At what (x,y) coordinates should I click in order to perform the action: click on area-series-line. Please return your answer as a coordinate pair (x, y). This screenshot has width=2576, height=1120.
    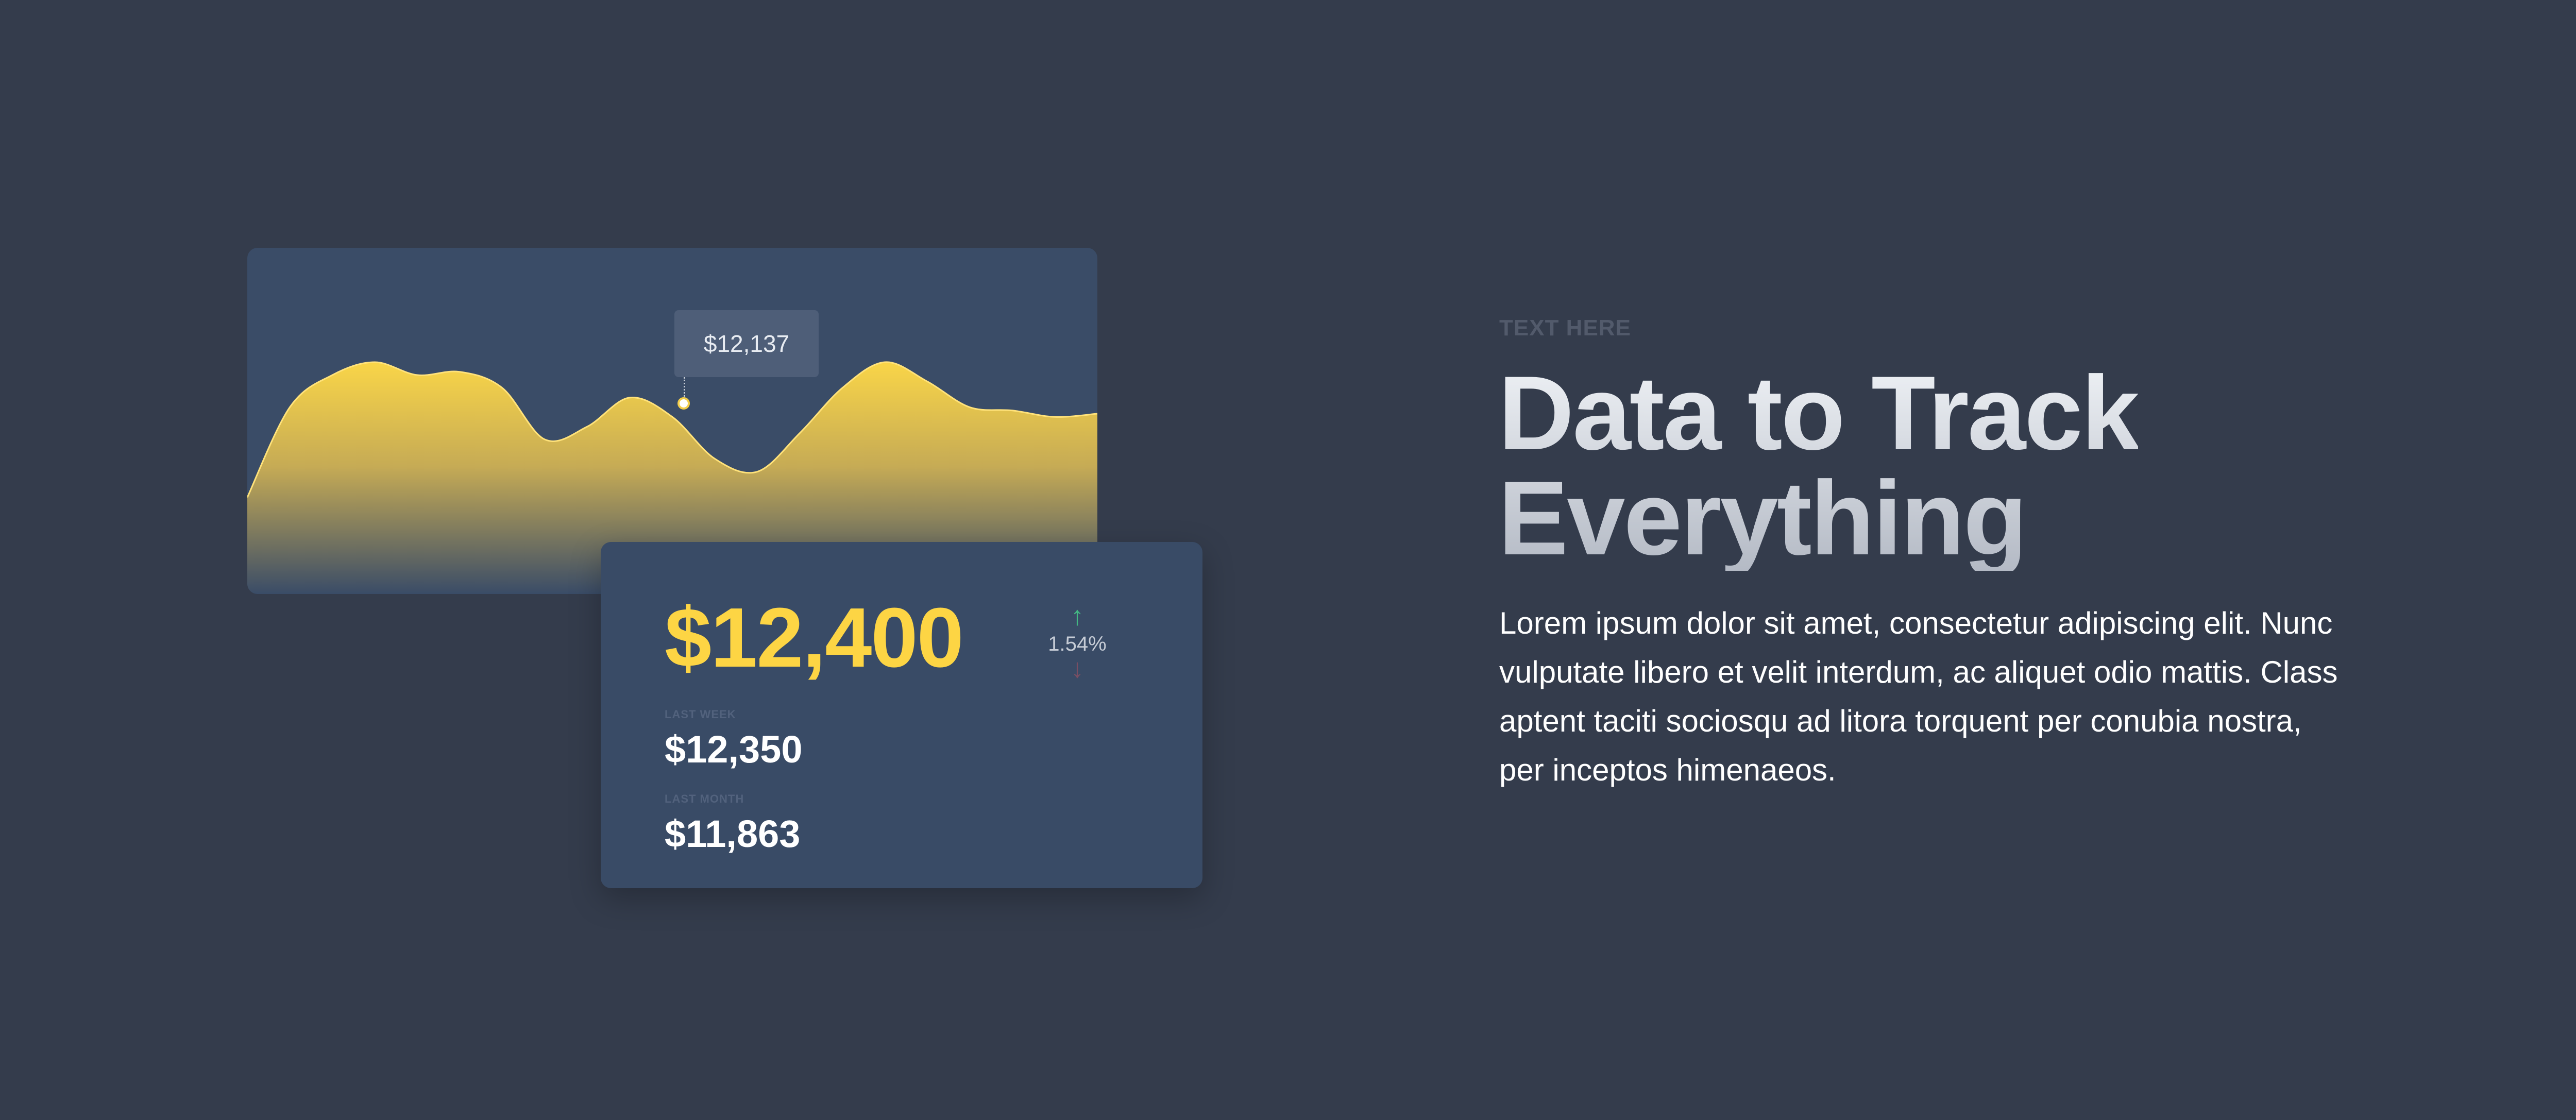
    Looking at the image, I should click on (672, 429).